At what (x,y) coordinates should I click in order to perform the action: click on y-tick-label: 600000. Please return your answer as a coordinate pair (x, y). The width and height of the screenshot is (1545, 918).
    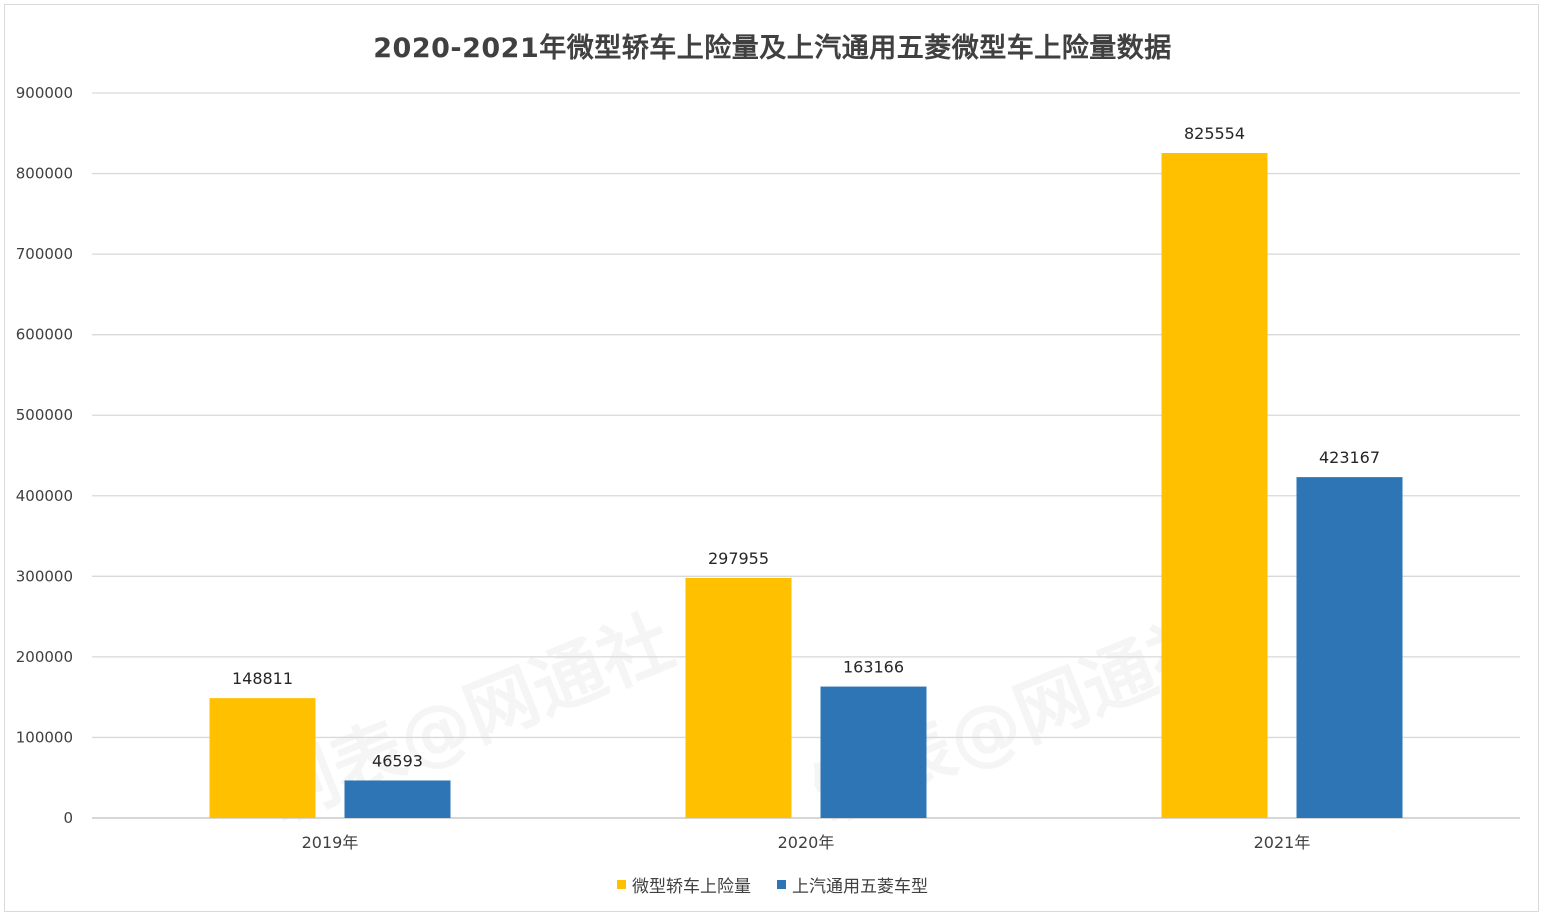
    Looking at the image, I should click on (44, 335).